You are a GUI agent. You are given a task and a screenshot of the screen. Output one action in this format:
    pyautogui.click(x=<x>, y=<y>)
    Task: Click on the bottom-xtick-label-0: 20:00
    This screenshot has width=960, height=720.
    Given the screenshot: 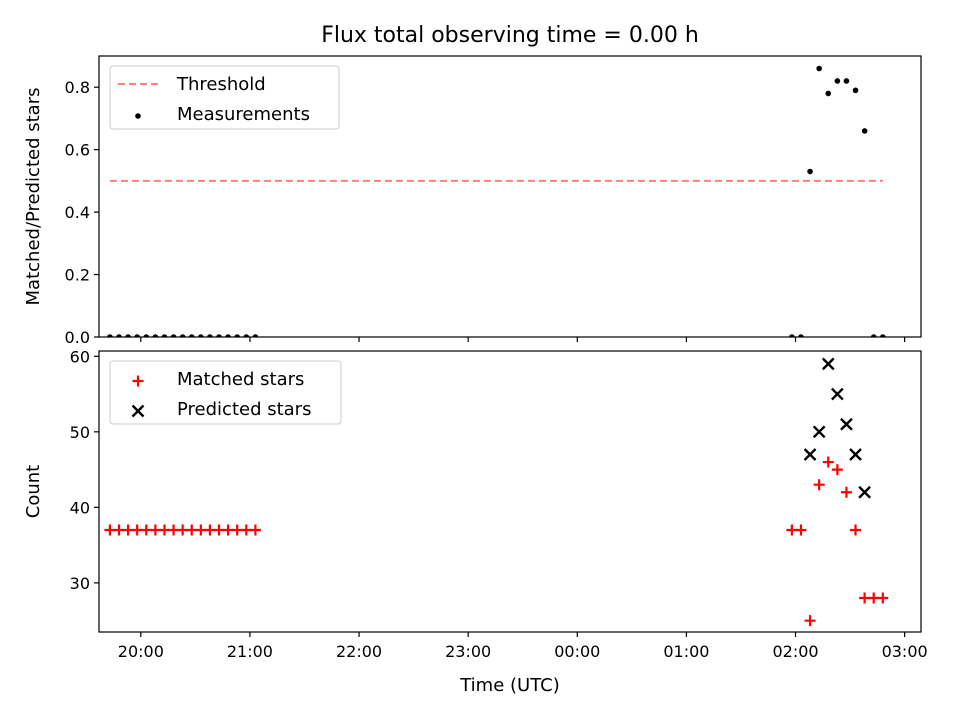 What is the action you would take?
    pyautogui.click(x=141, y=651)
    